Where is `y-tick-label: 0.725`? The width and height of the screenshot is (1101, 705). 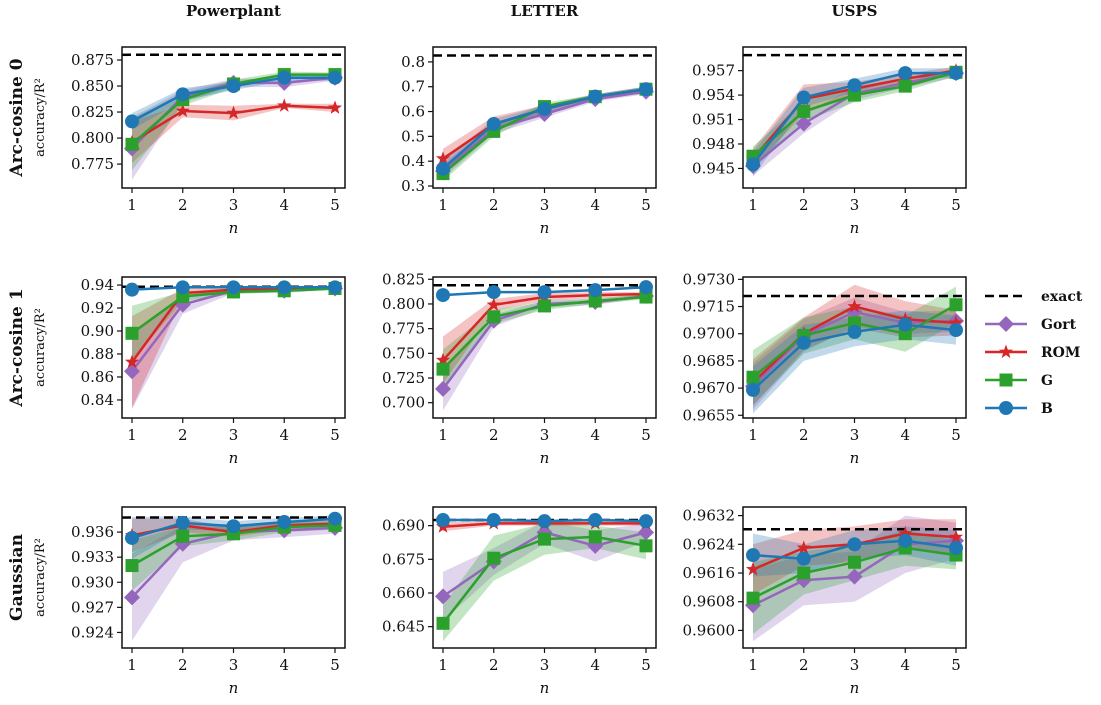 y-tick-label: 0.725 is located at coordinates (403, 378).